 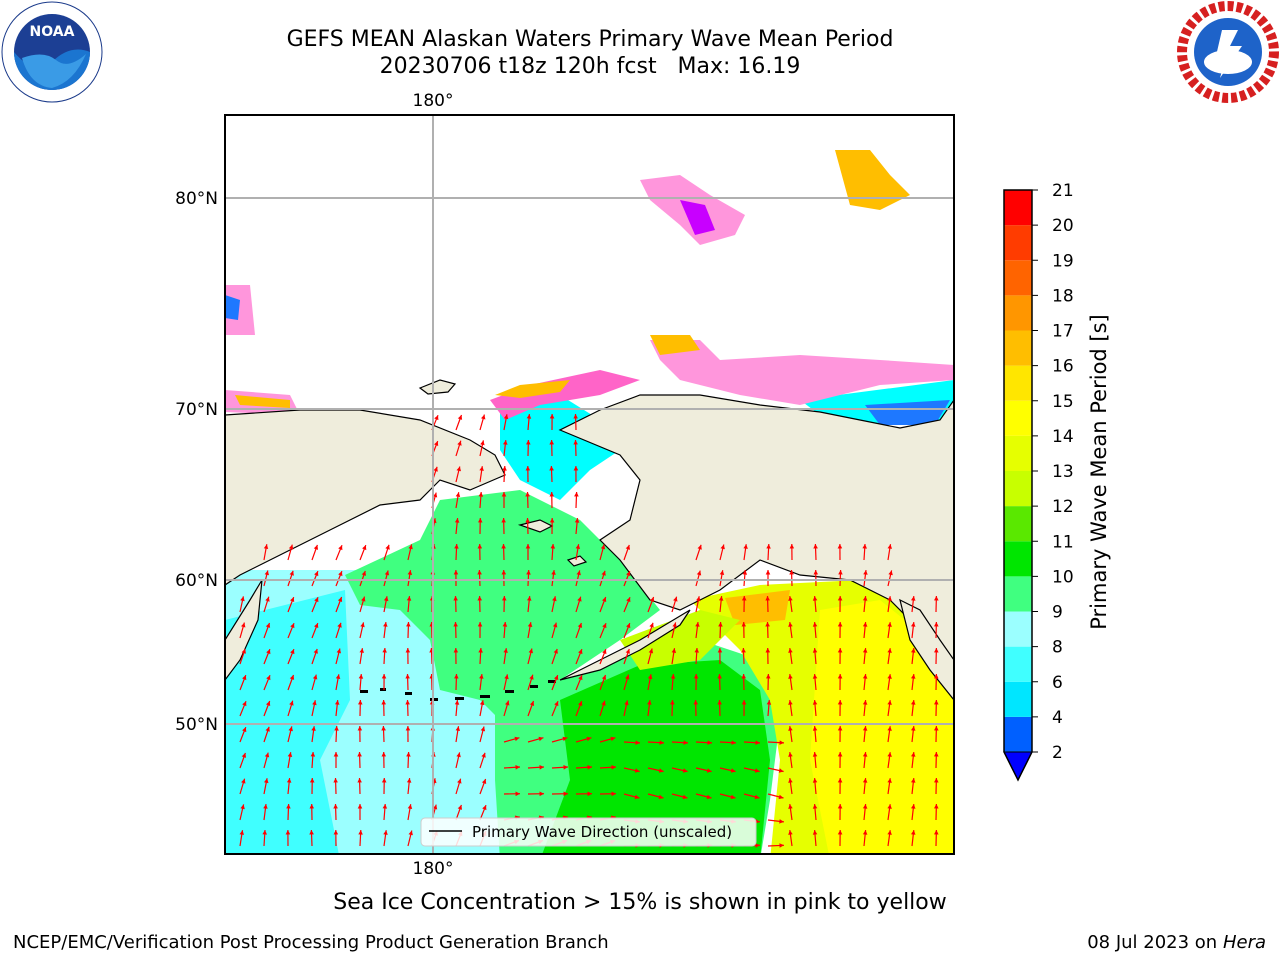 What do you see at coordinates (433, 869) in the screenshot?
I see `lon-label-bottom: 180°` at bounding box center [433, 869].